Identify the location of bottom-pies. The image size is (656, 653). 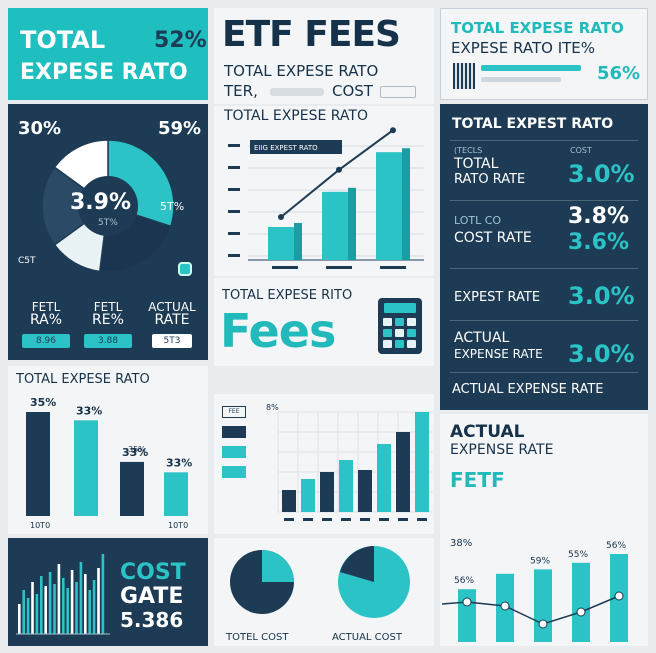
(320, 582).